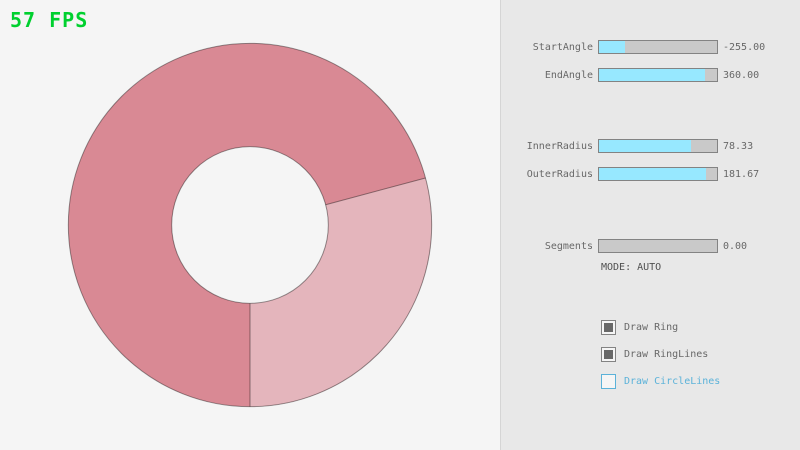 The width and height of the screenshot is (800, 450). I want to click on mode-indicator: MODE: AUTO, so click(631, 267).